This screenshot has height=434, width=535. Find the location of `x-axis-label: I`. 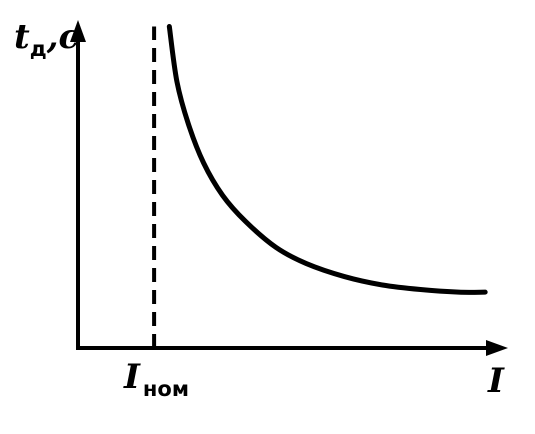

x-axis-label: I is located at coordinates (496, 381).